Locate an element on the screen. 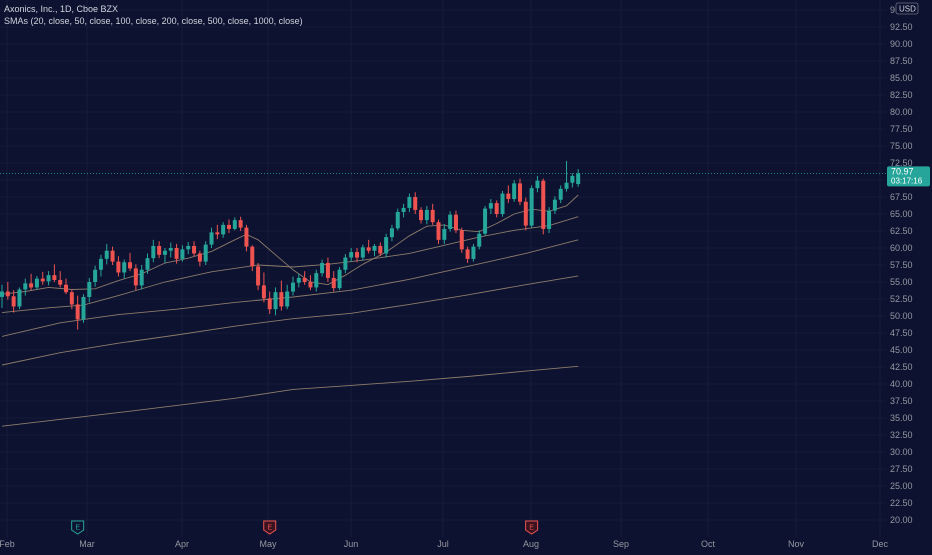  last-price-tag: 70.97 03:17:16 is located at coordinates (908, 176).